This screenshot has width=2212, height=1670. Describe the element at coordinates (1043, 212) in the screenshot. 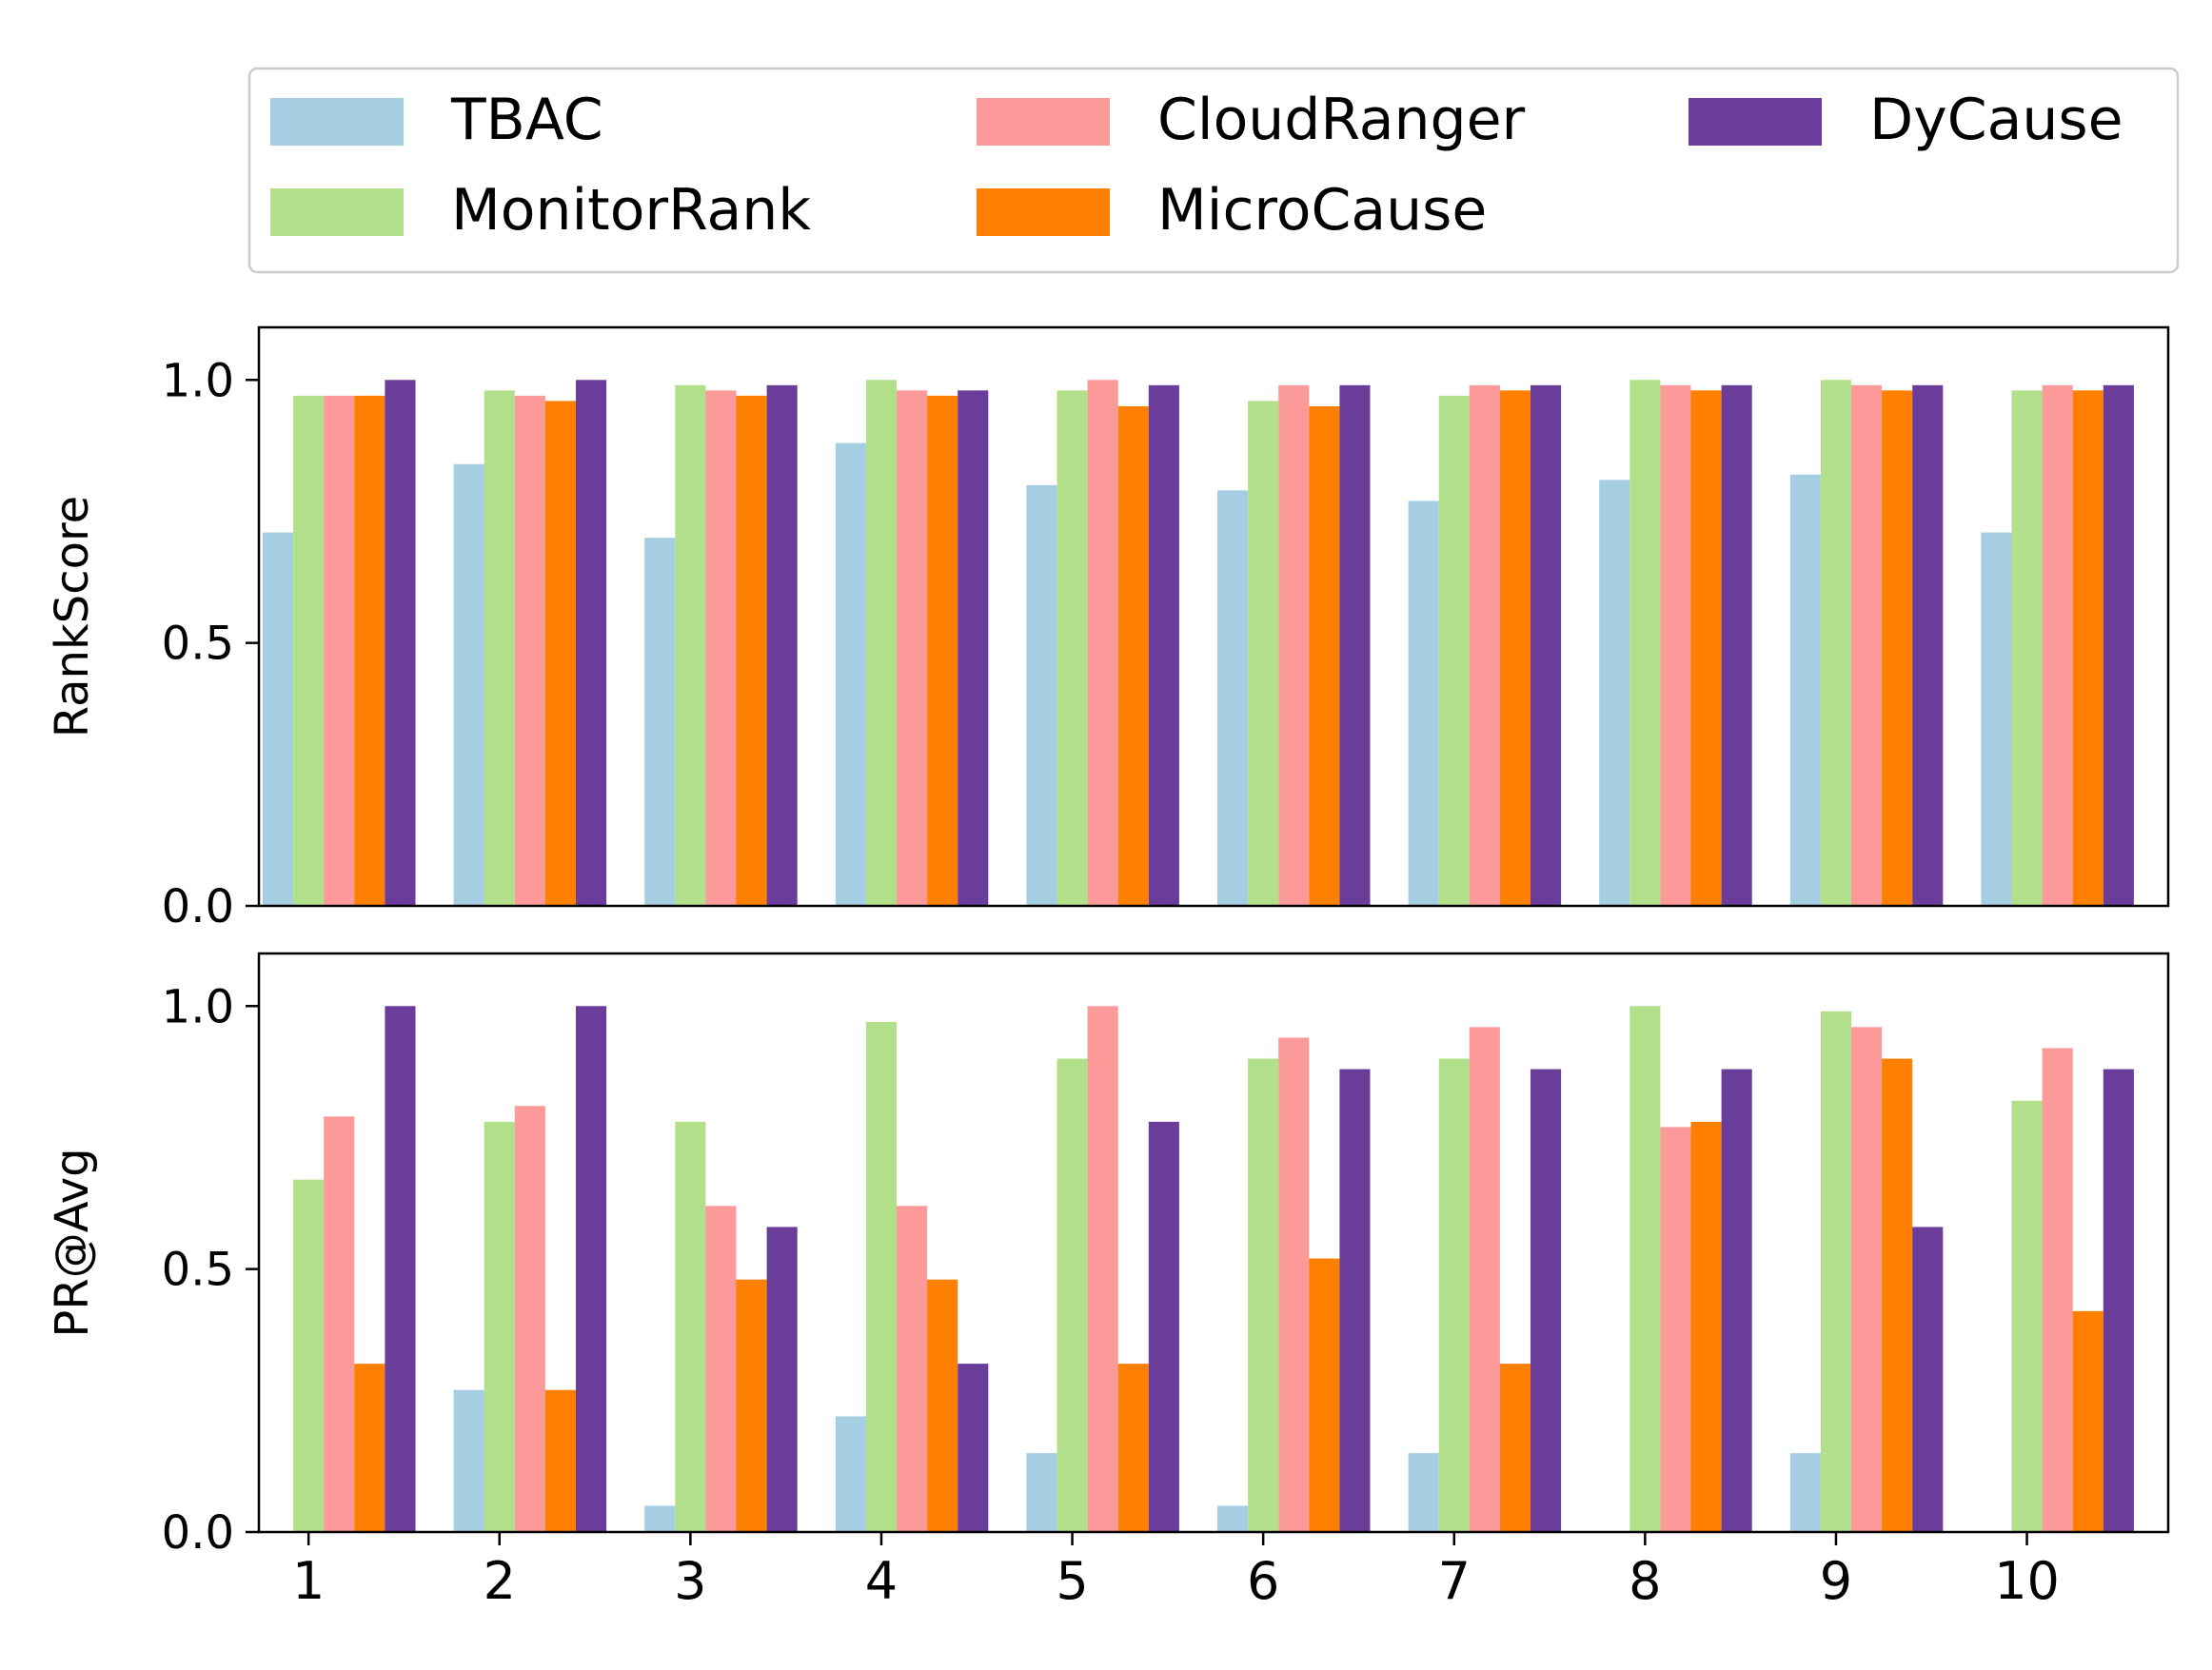

I see `legend-swatch-microcause` at that location.